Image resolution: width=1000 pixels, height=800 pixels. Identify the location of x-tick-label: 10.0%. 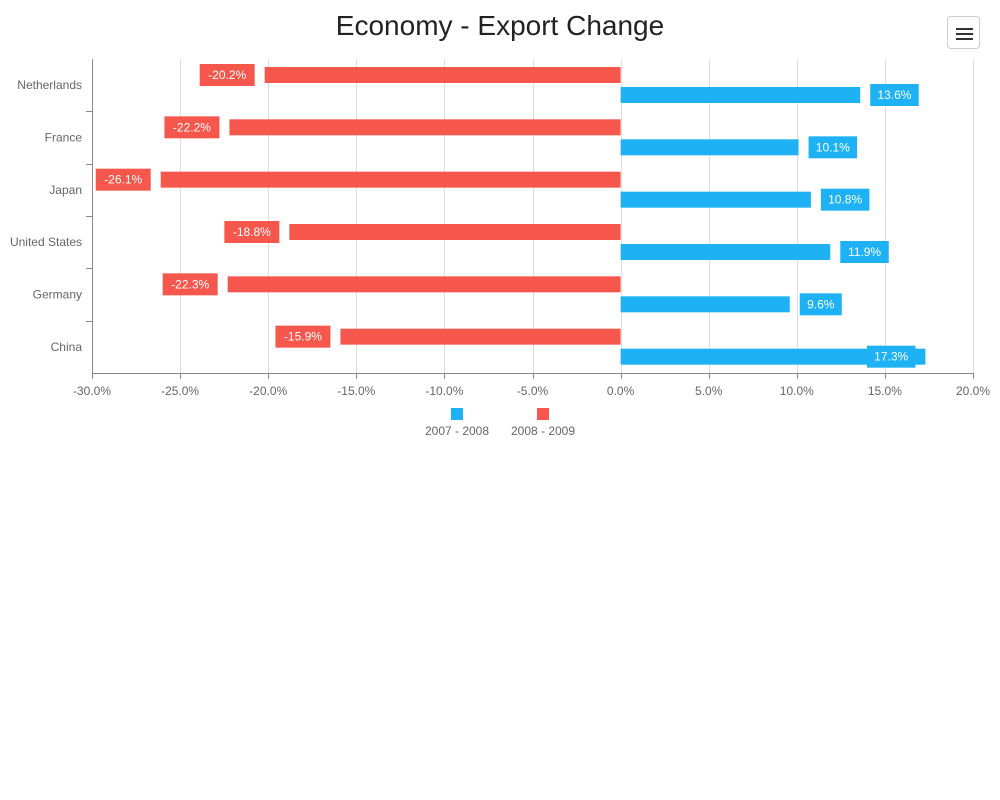
(797, 391).